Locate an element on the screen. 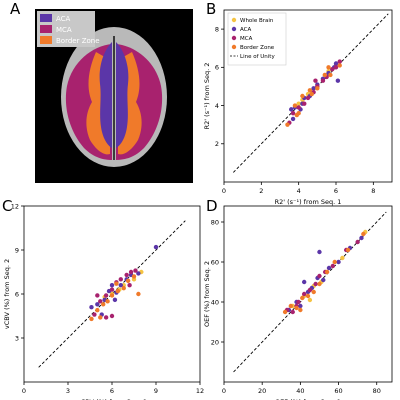 The width and height of the screenshot is (400, 400). legend-marker-border is located at coordinates (234, 47).